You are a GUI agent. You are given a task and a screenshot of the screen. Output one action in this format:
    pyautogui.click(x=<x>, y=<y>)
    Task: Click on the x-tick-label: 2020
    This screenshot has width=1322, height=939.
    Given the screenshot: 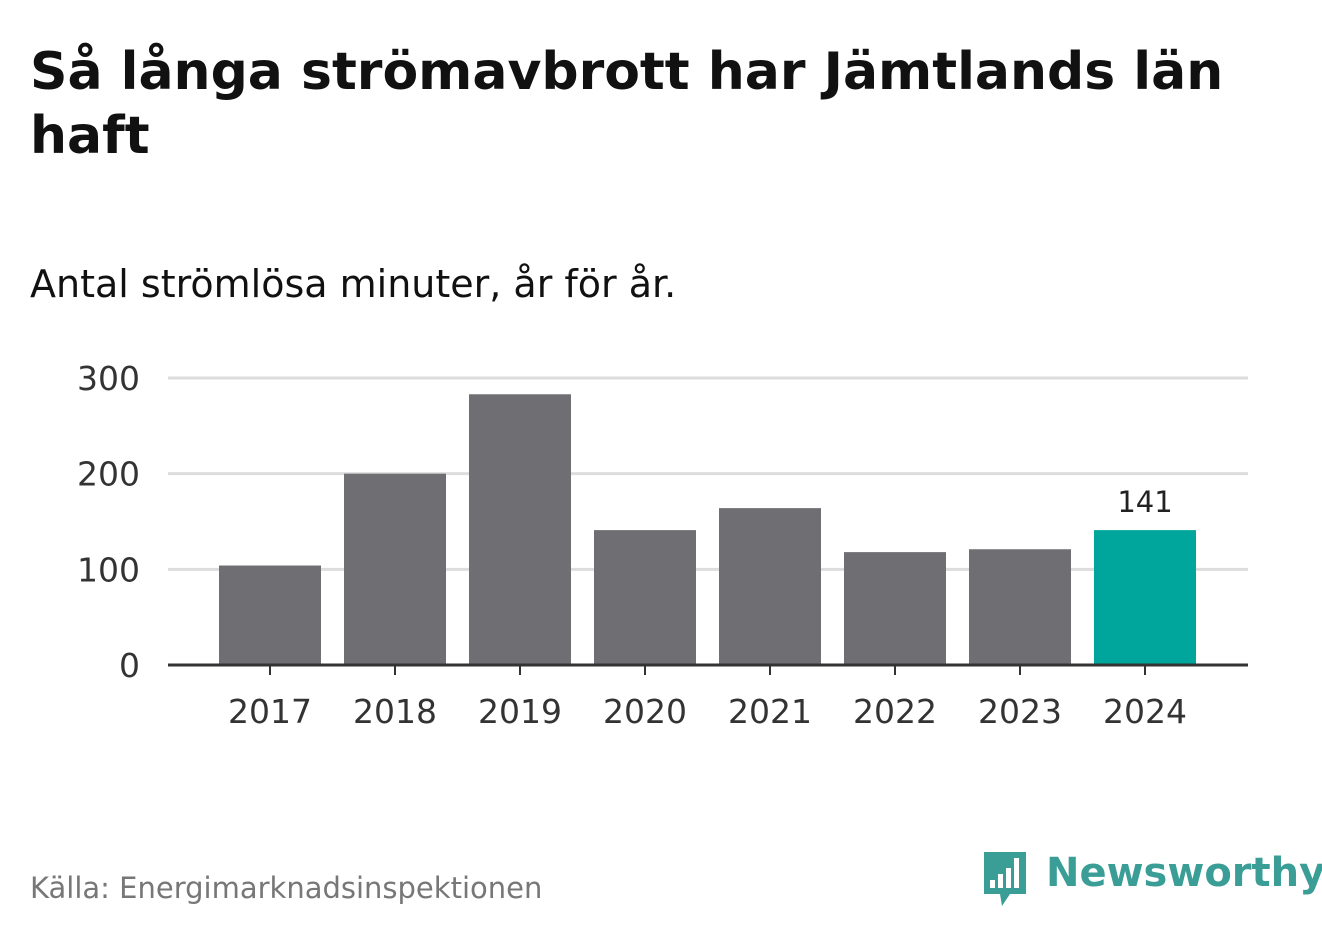 What is the action you would take?
    pyautogui.click(x=645, y=711)
    